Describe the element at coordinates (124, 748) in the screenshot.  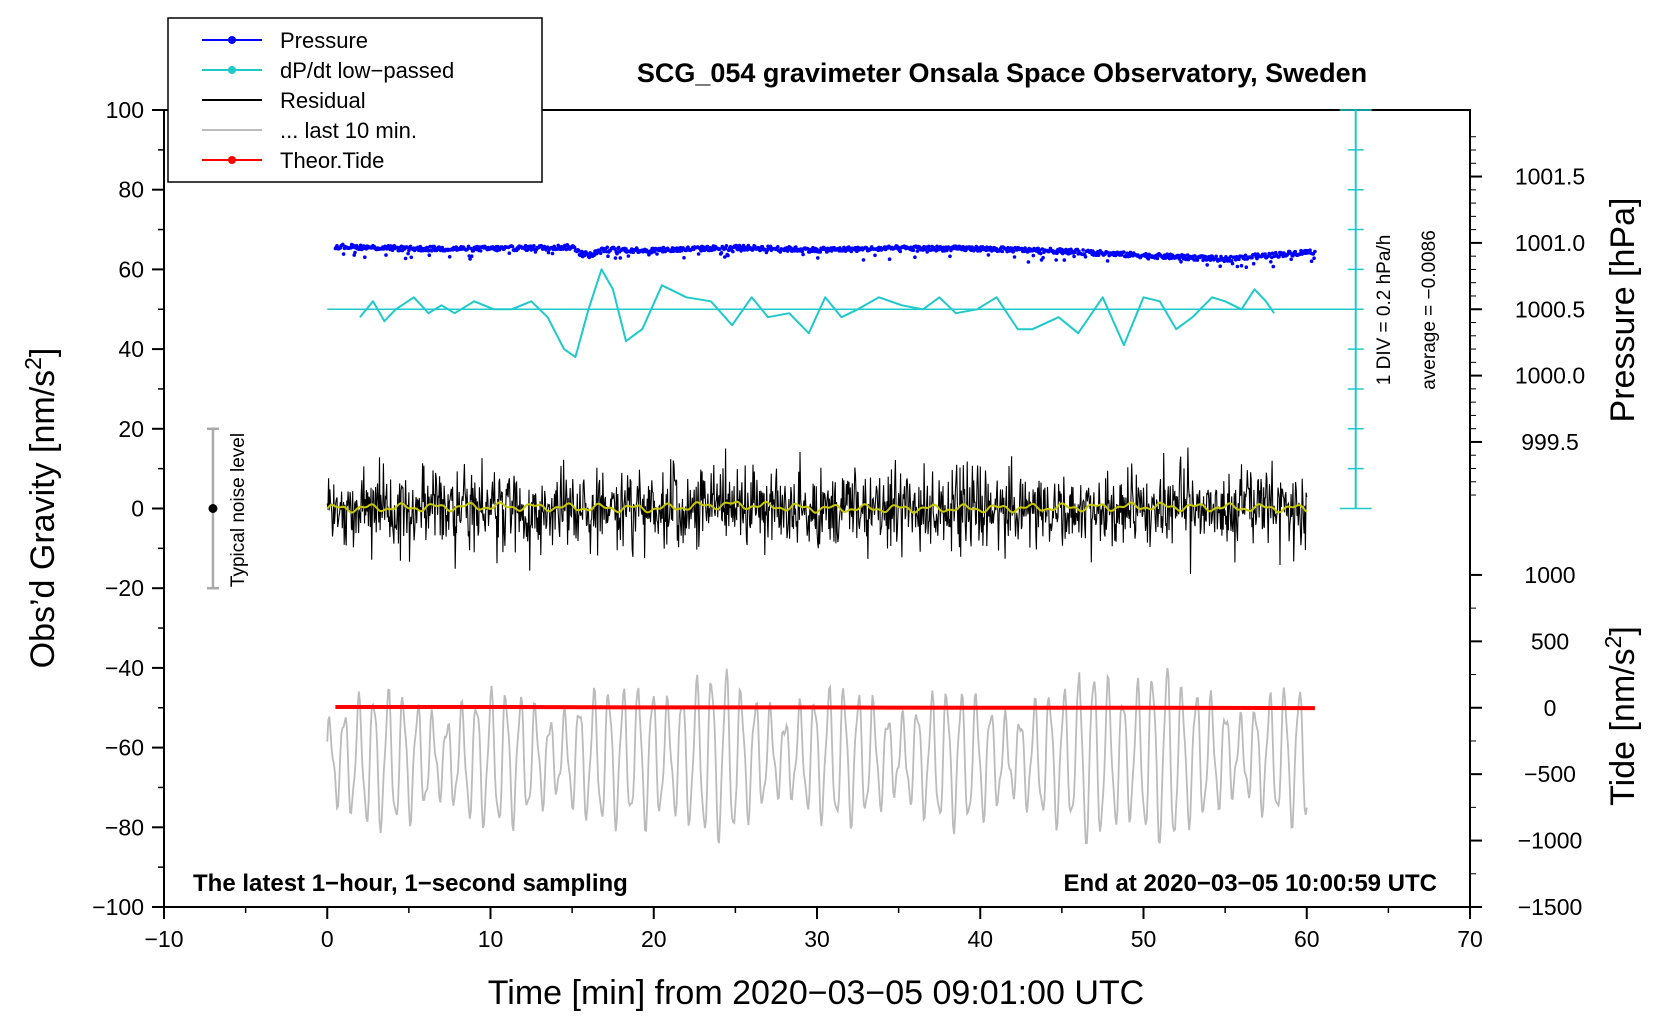
I see `y-tick-label: −60` at that location.